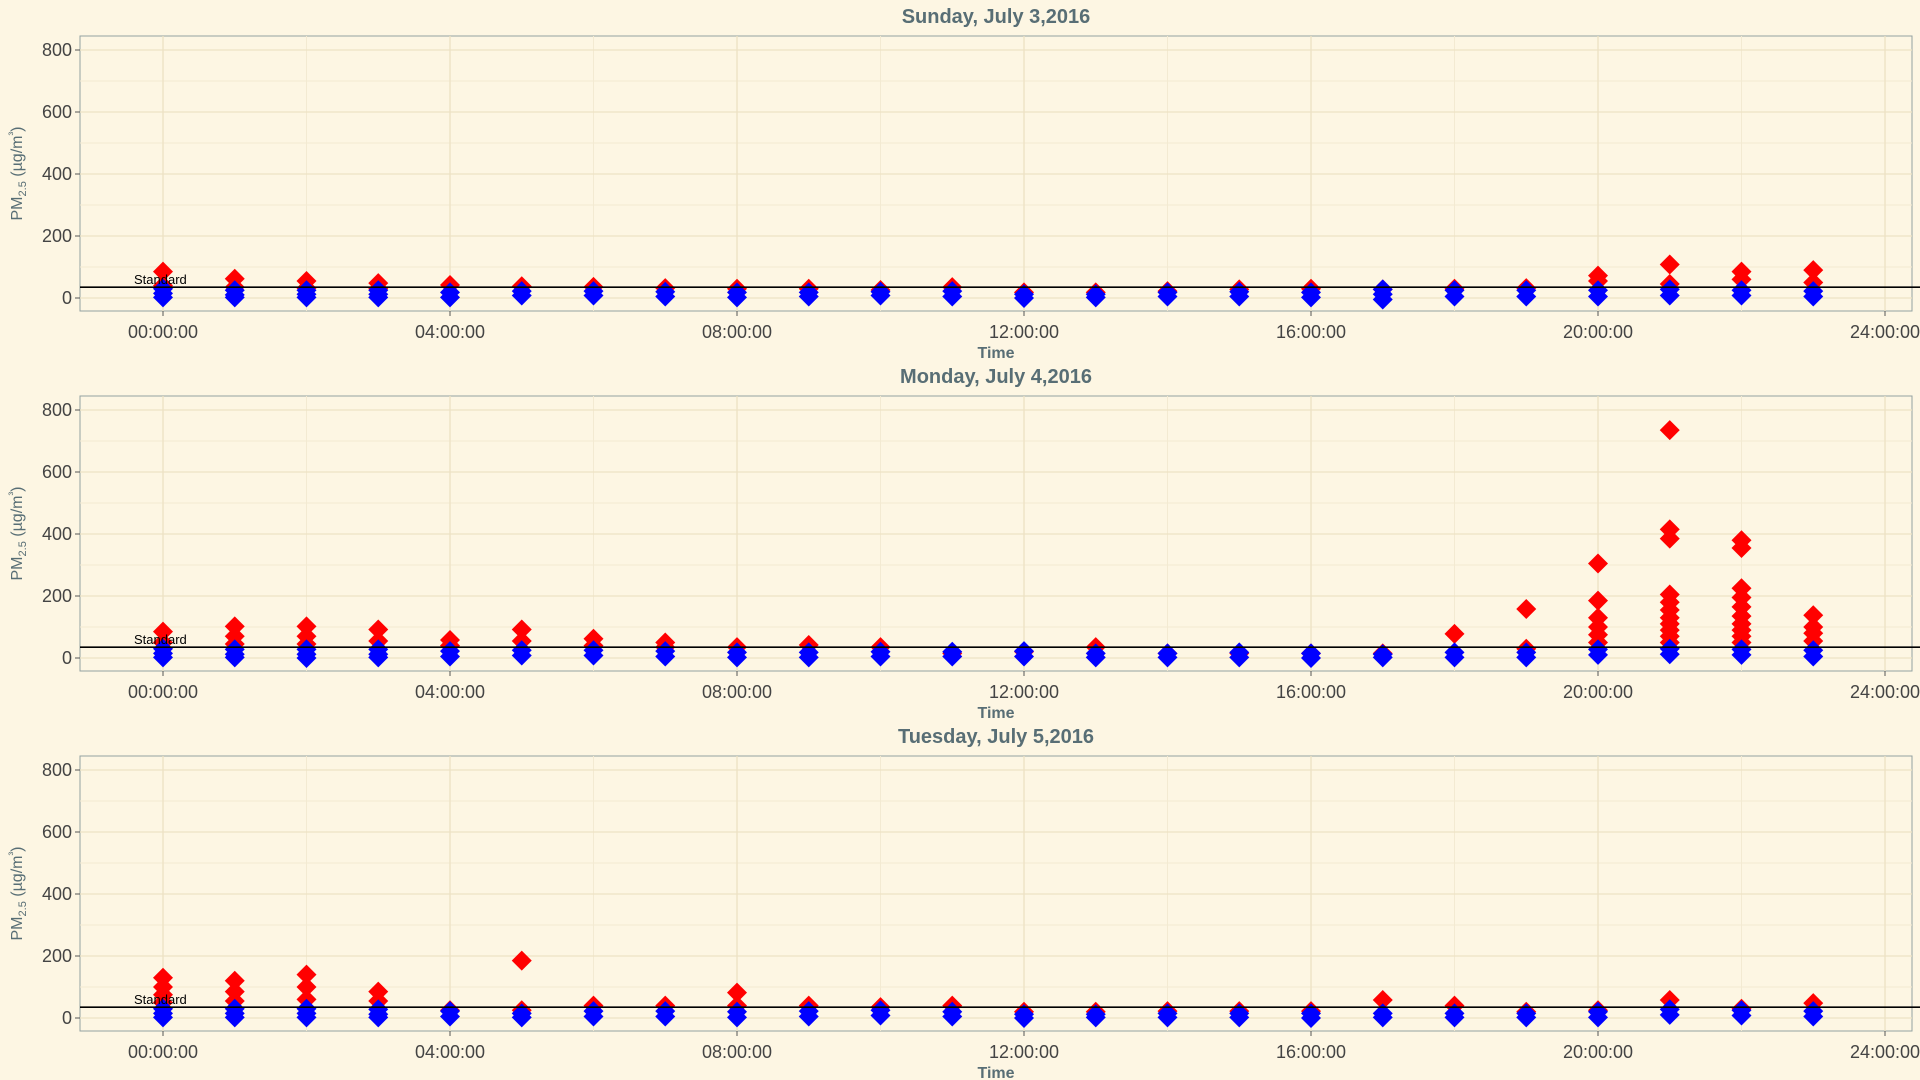 This screenshot has width=1920, height=1080. What do you see at coordinates (67, 298) in the screenshot?
I see `y-tick-label: 0` at bounding box center [67, 298].